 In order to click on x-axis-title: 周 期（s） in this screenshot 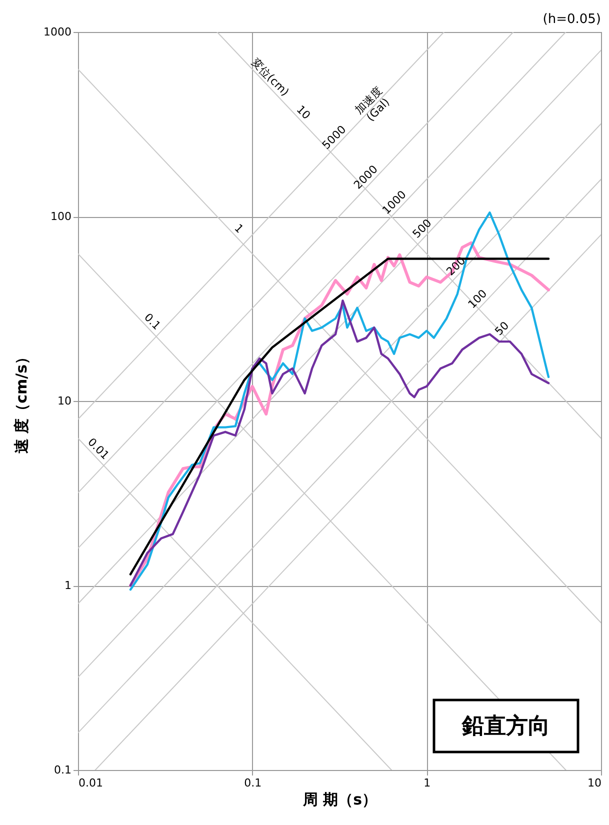, I will do `click(340, 799)`.